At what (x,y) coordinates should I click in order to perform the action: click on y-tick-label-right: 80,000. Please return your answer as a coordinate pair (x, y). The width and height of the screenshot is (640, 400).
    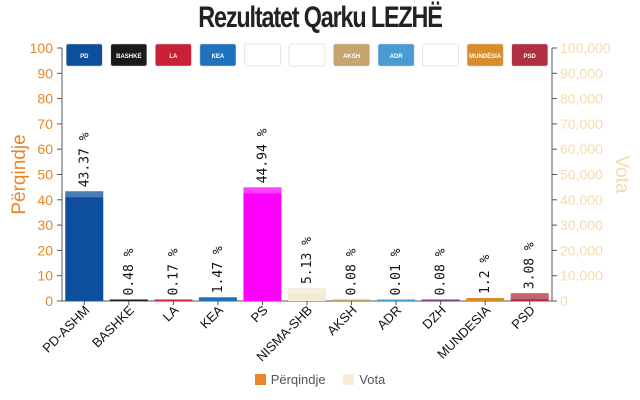
    Looking at the image, I should click on (581, 99).